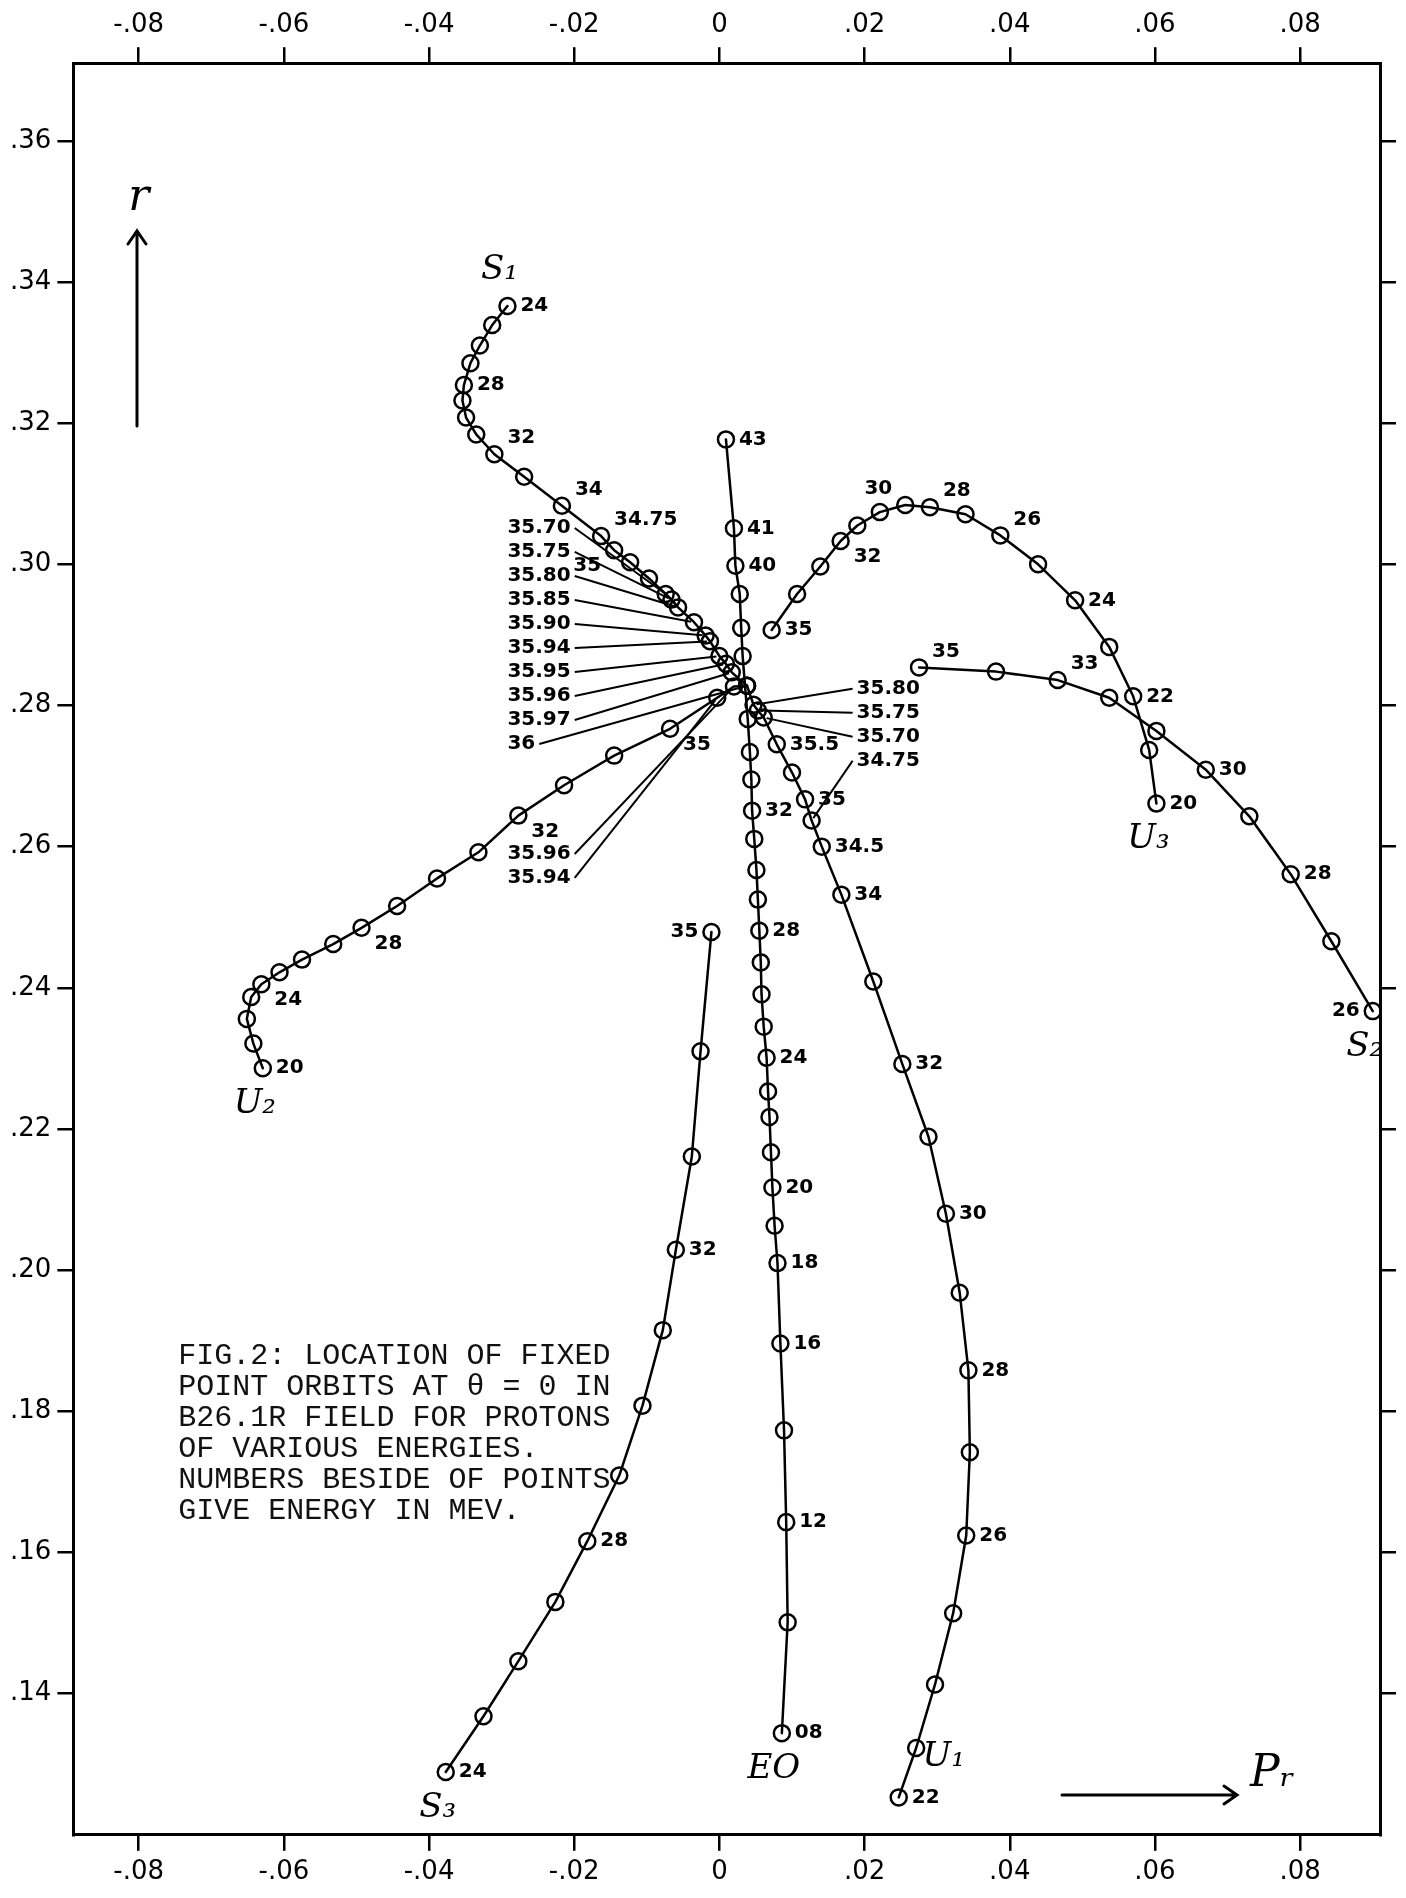 Image resolution: width=1406 pixels, height=1898 pixels. I want to click on annotation: 40, so click(762, 563).